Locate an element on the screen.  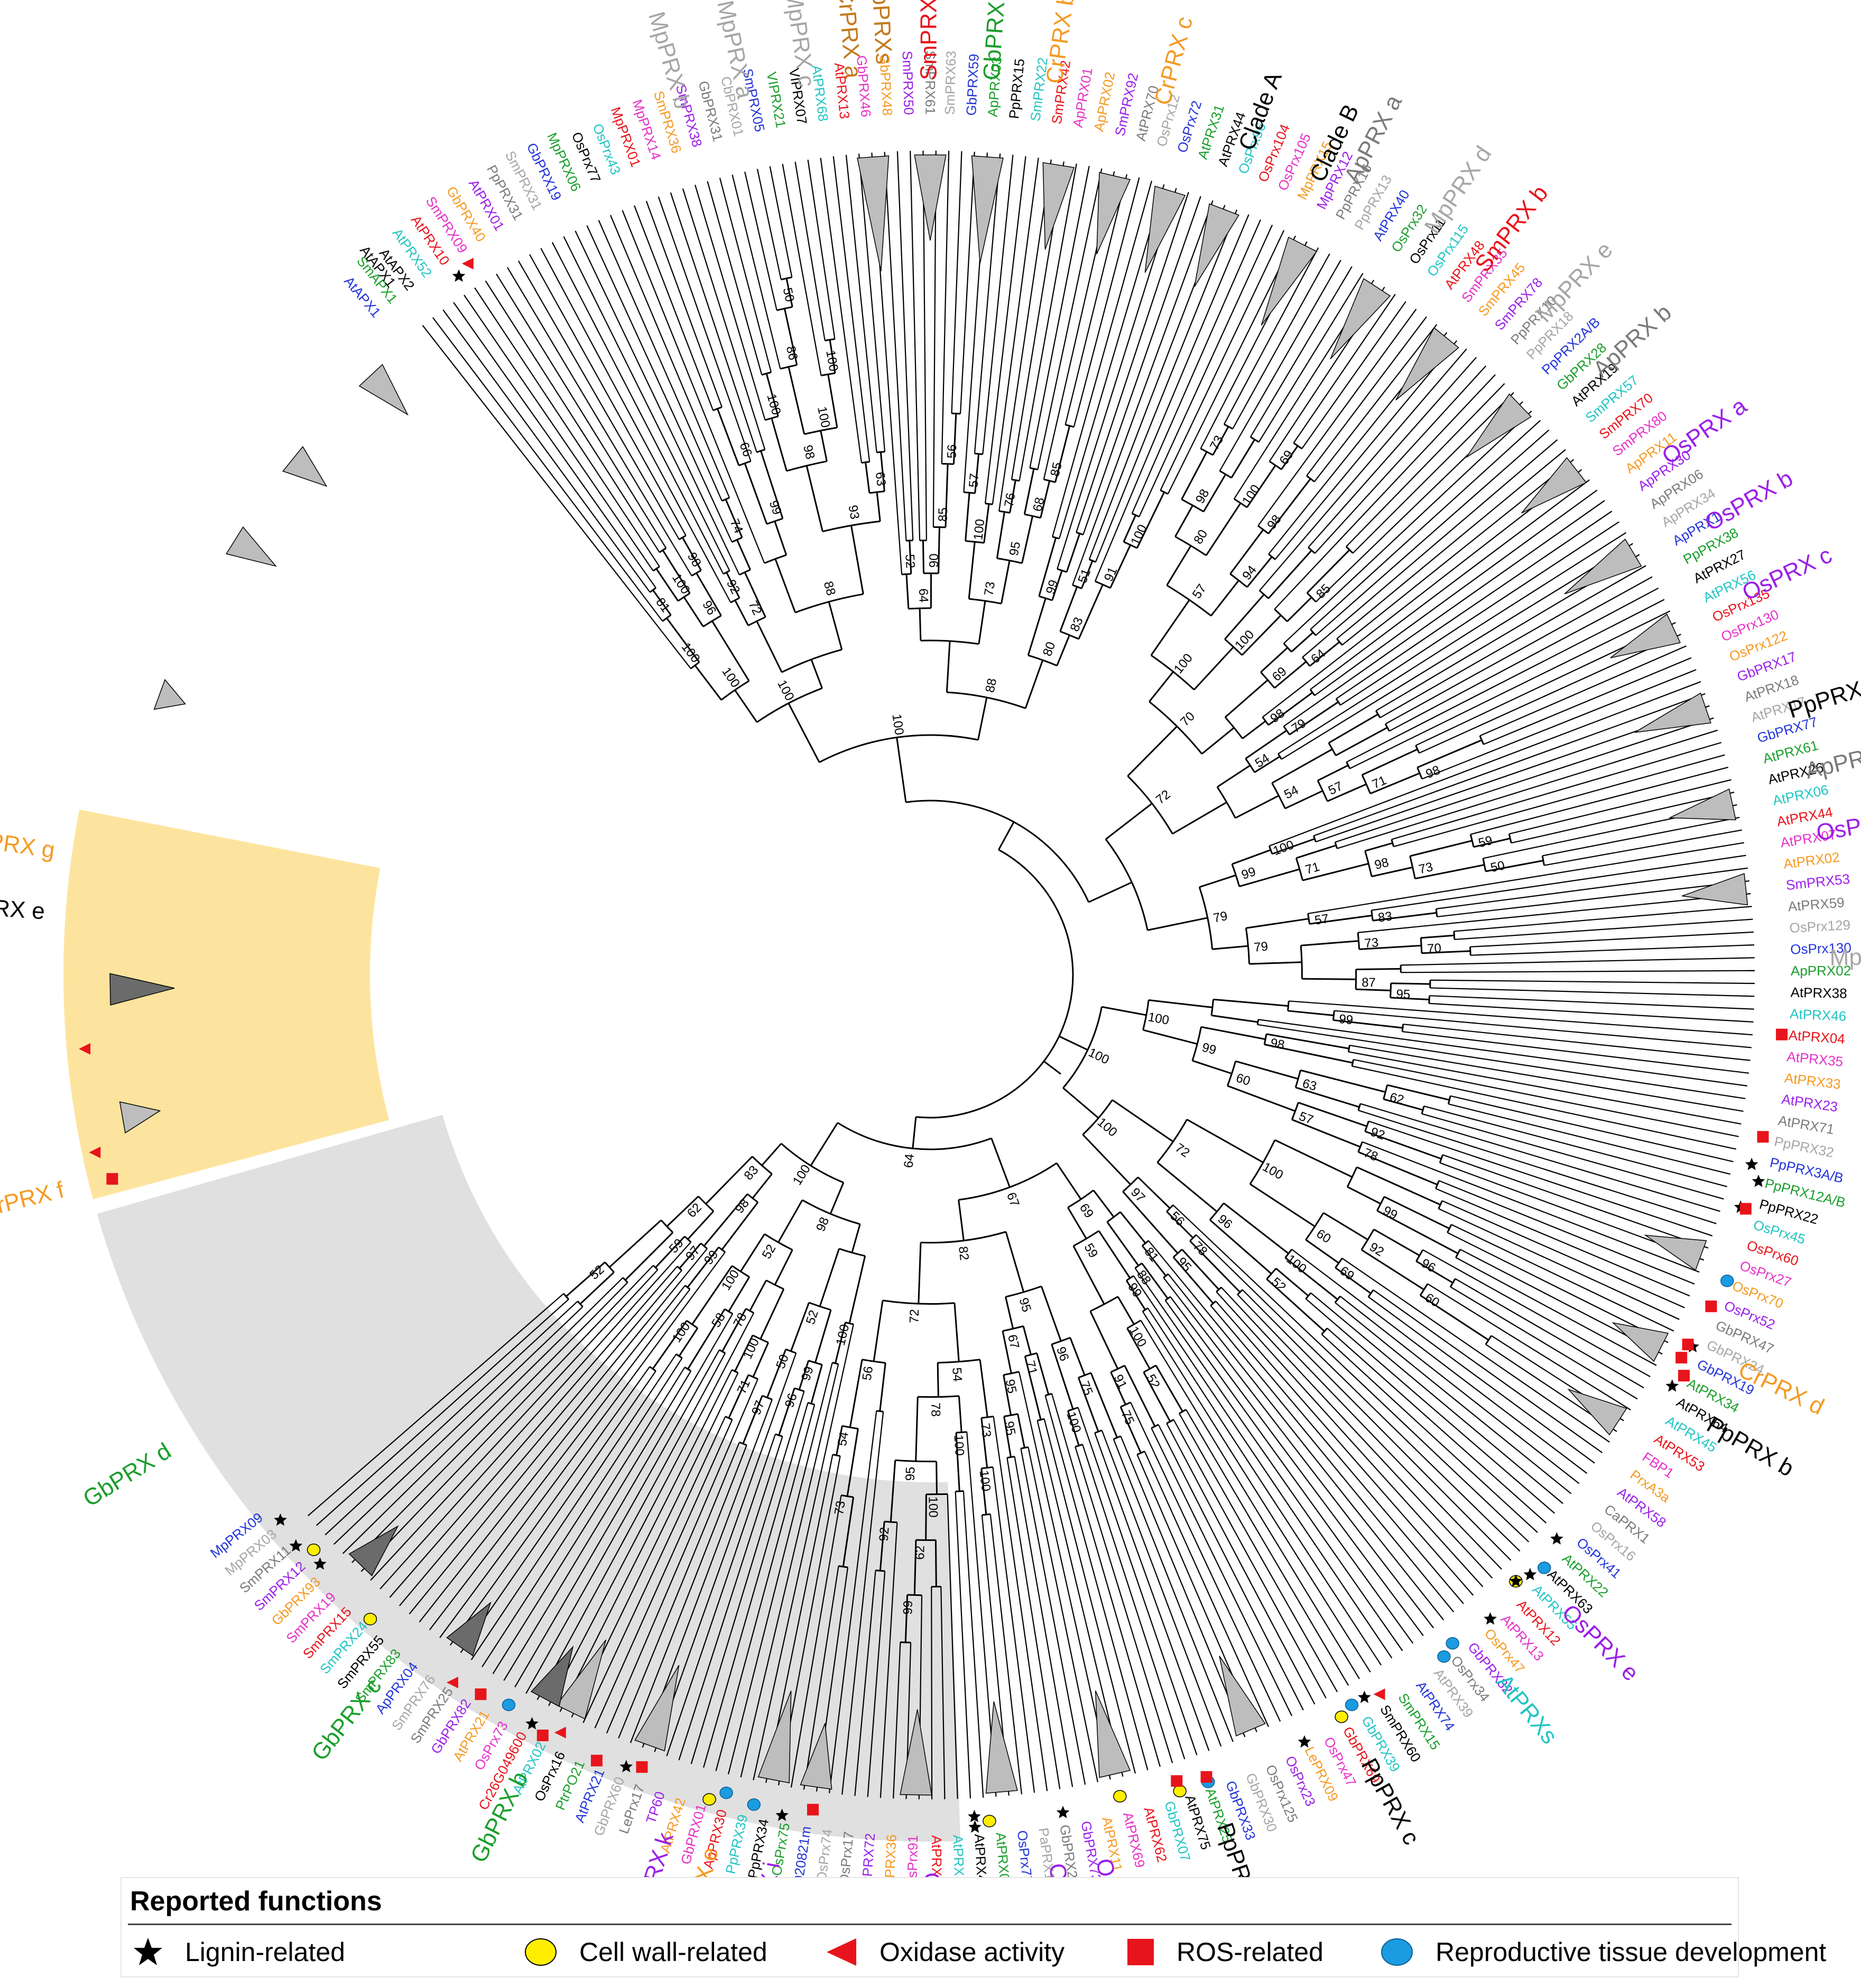
bootstrap-value: 73 is located at coordinates (1426, 869).